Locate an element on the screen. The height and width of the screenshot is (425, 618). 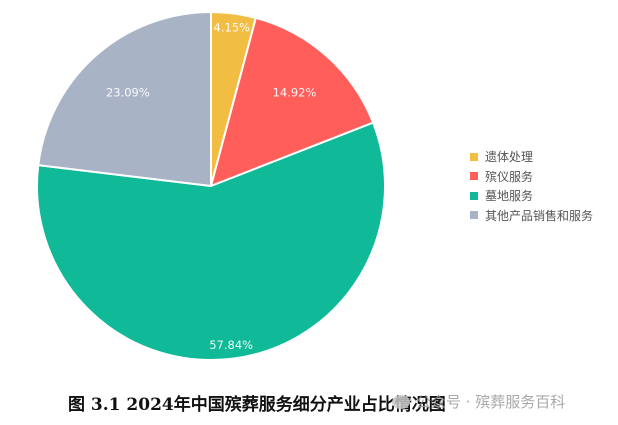
figure-caption: 图 3.1 2024年中国殡葬服务细分产业占比情况图 is located at coordinates (257, 405).